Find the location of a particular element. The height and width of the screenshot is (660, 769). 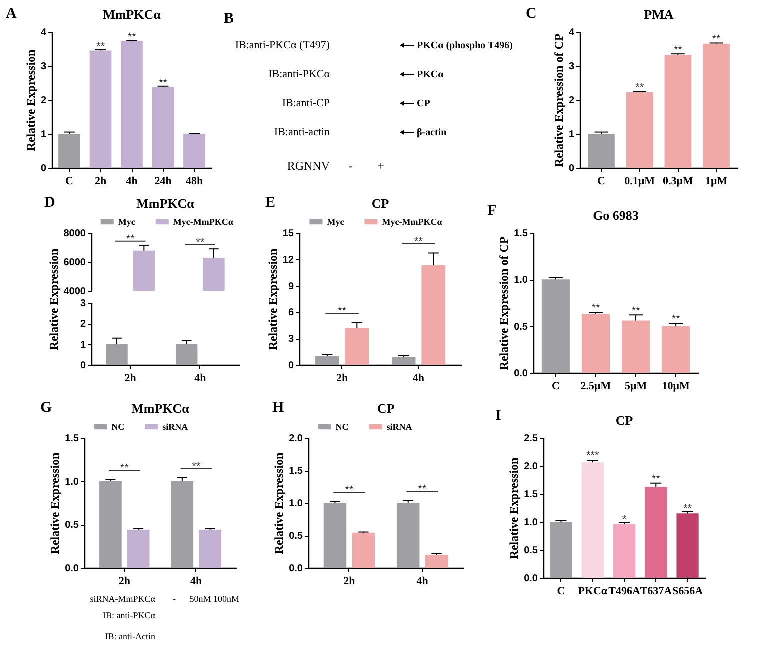

text: D is located at coordinates (50, 203).